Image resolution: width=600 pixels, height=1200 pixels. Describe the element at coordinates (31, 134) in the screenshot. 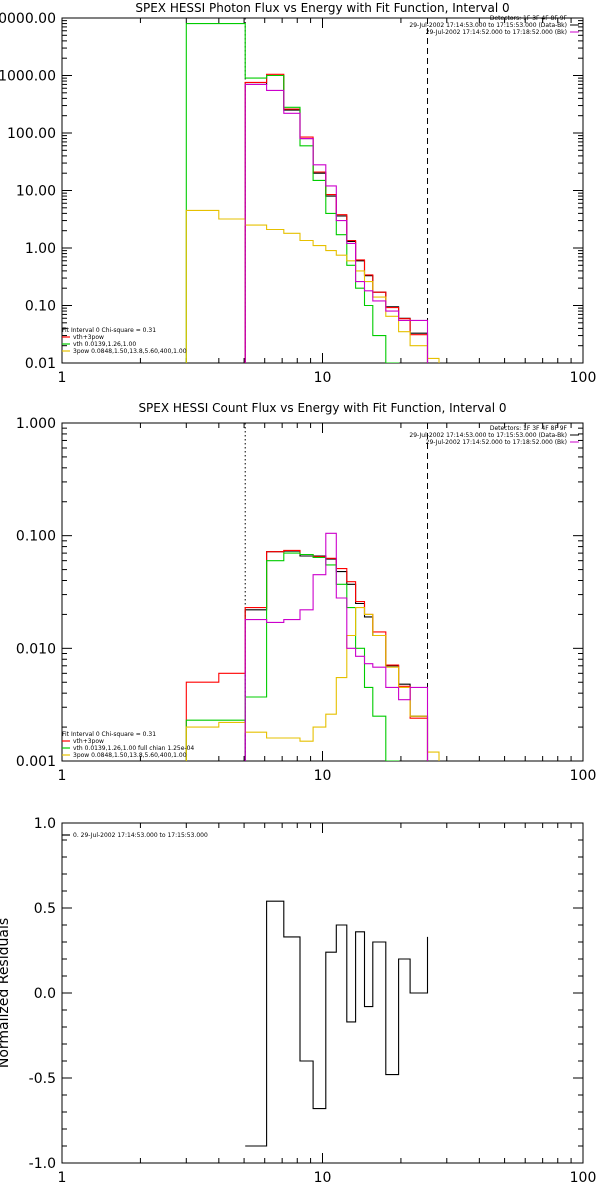

I see `y-tick-label: 100.00` at that location.